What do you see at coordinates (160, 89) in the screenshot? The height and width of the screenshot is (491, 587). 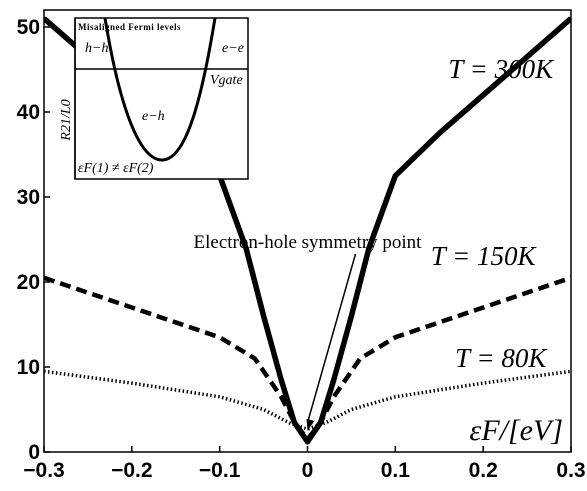 I see `inset-curve` at bounding box center [160, 89].